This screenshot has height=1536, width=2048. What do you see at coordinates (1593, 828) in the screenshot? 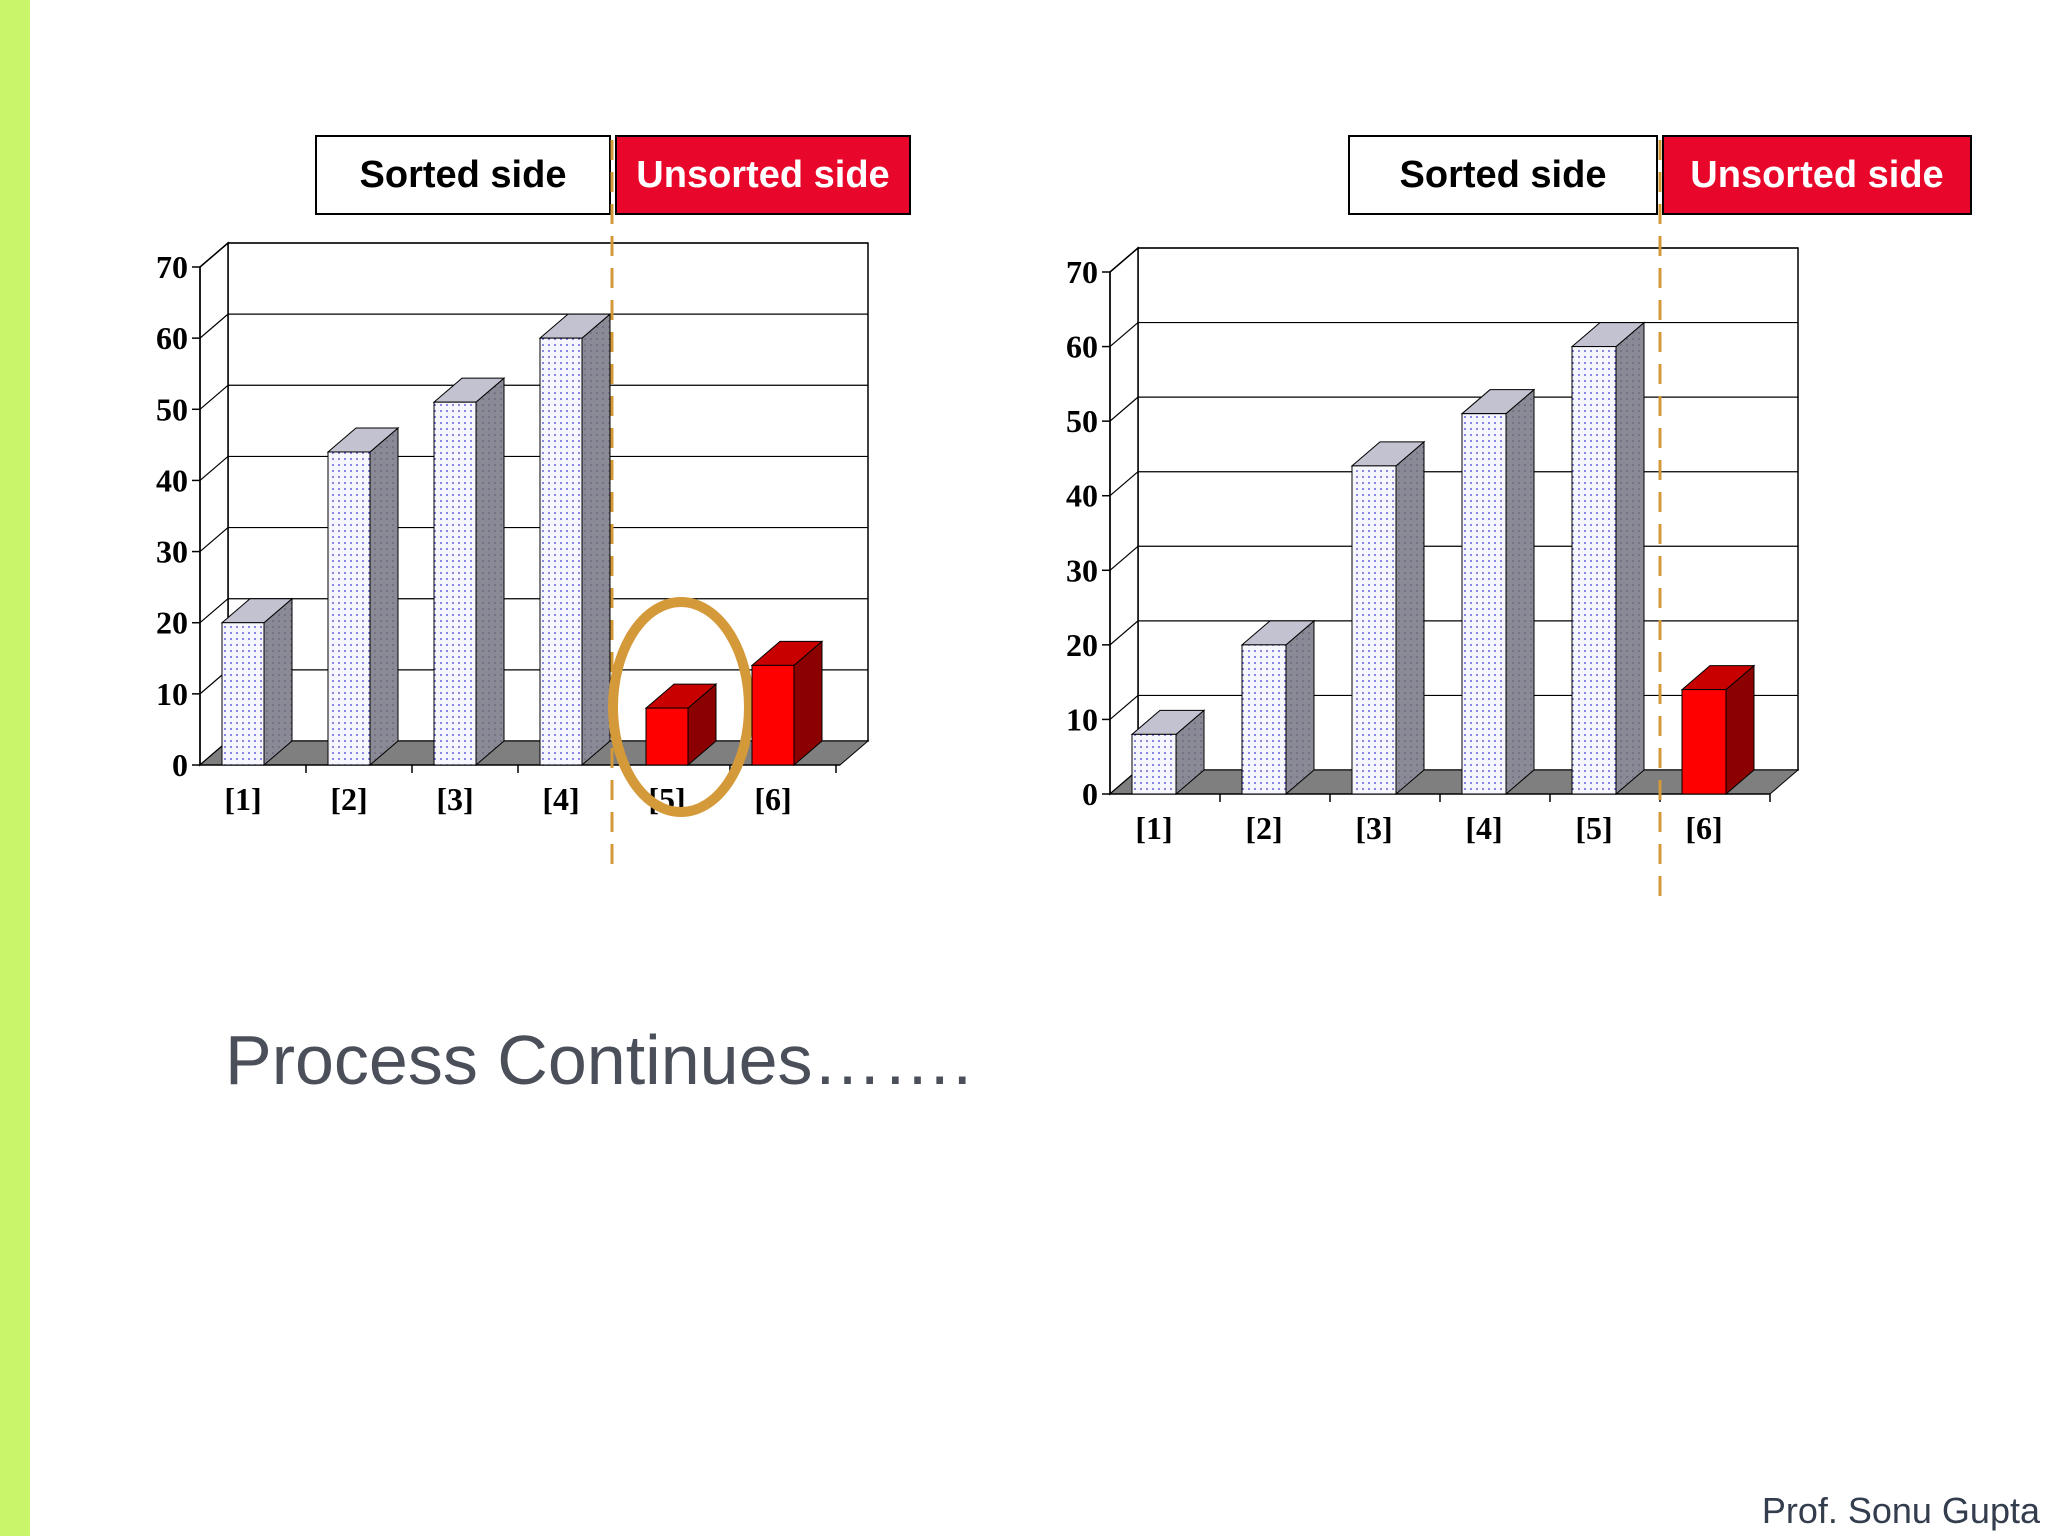
I see `x-category-label: [5]` at bounding box center [1593, 828].